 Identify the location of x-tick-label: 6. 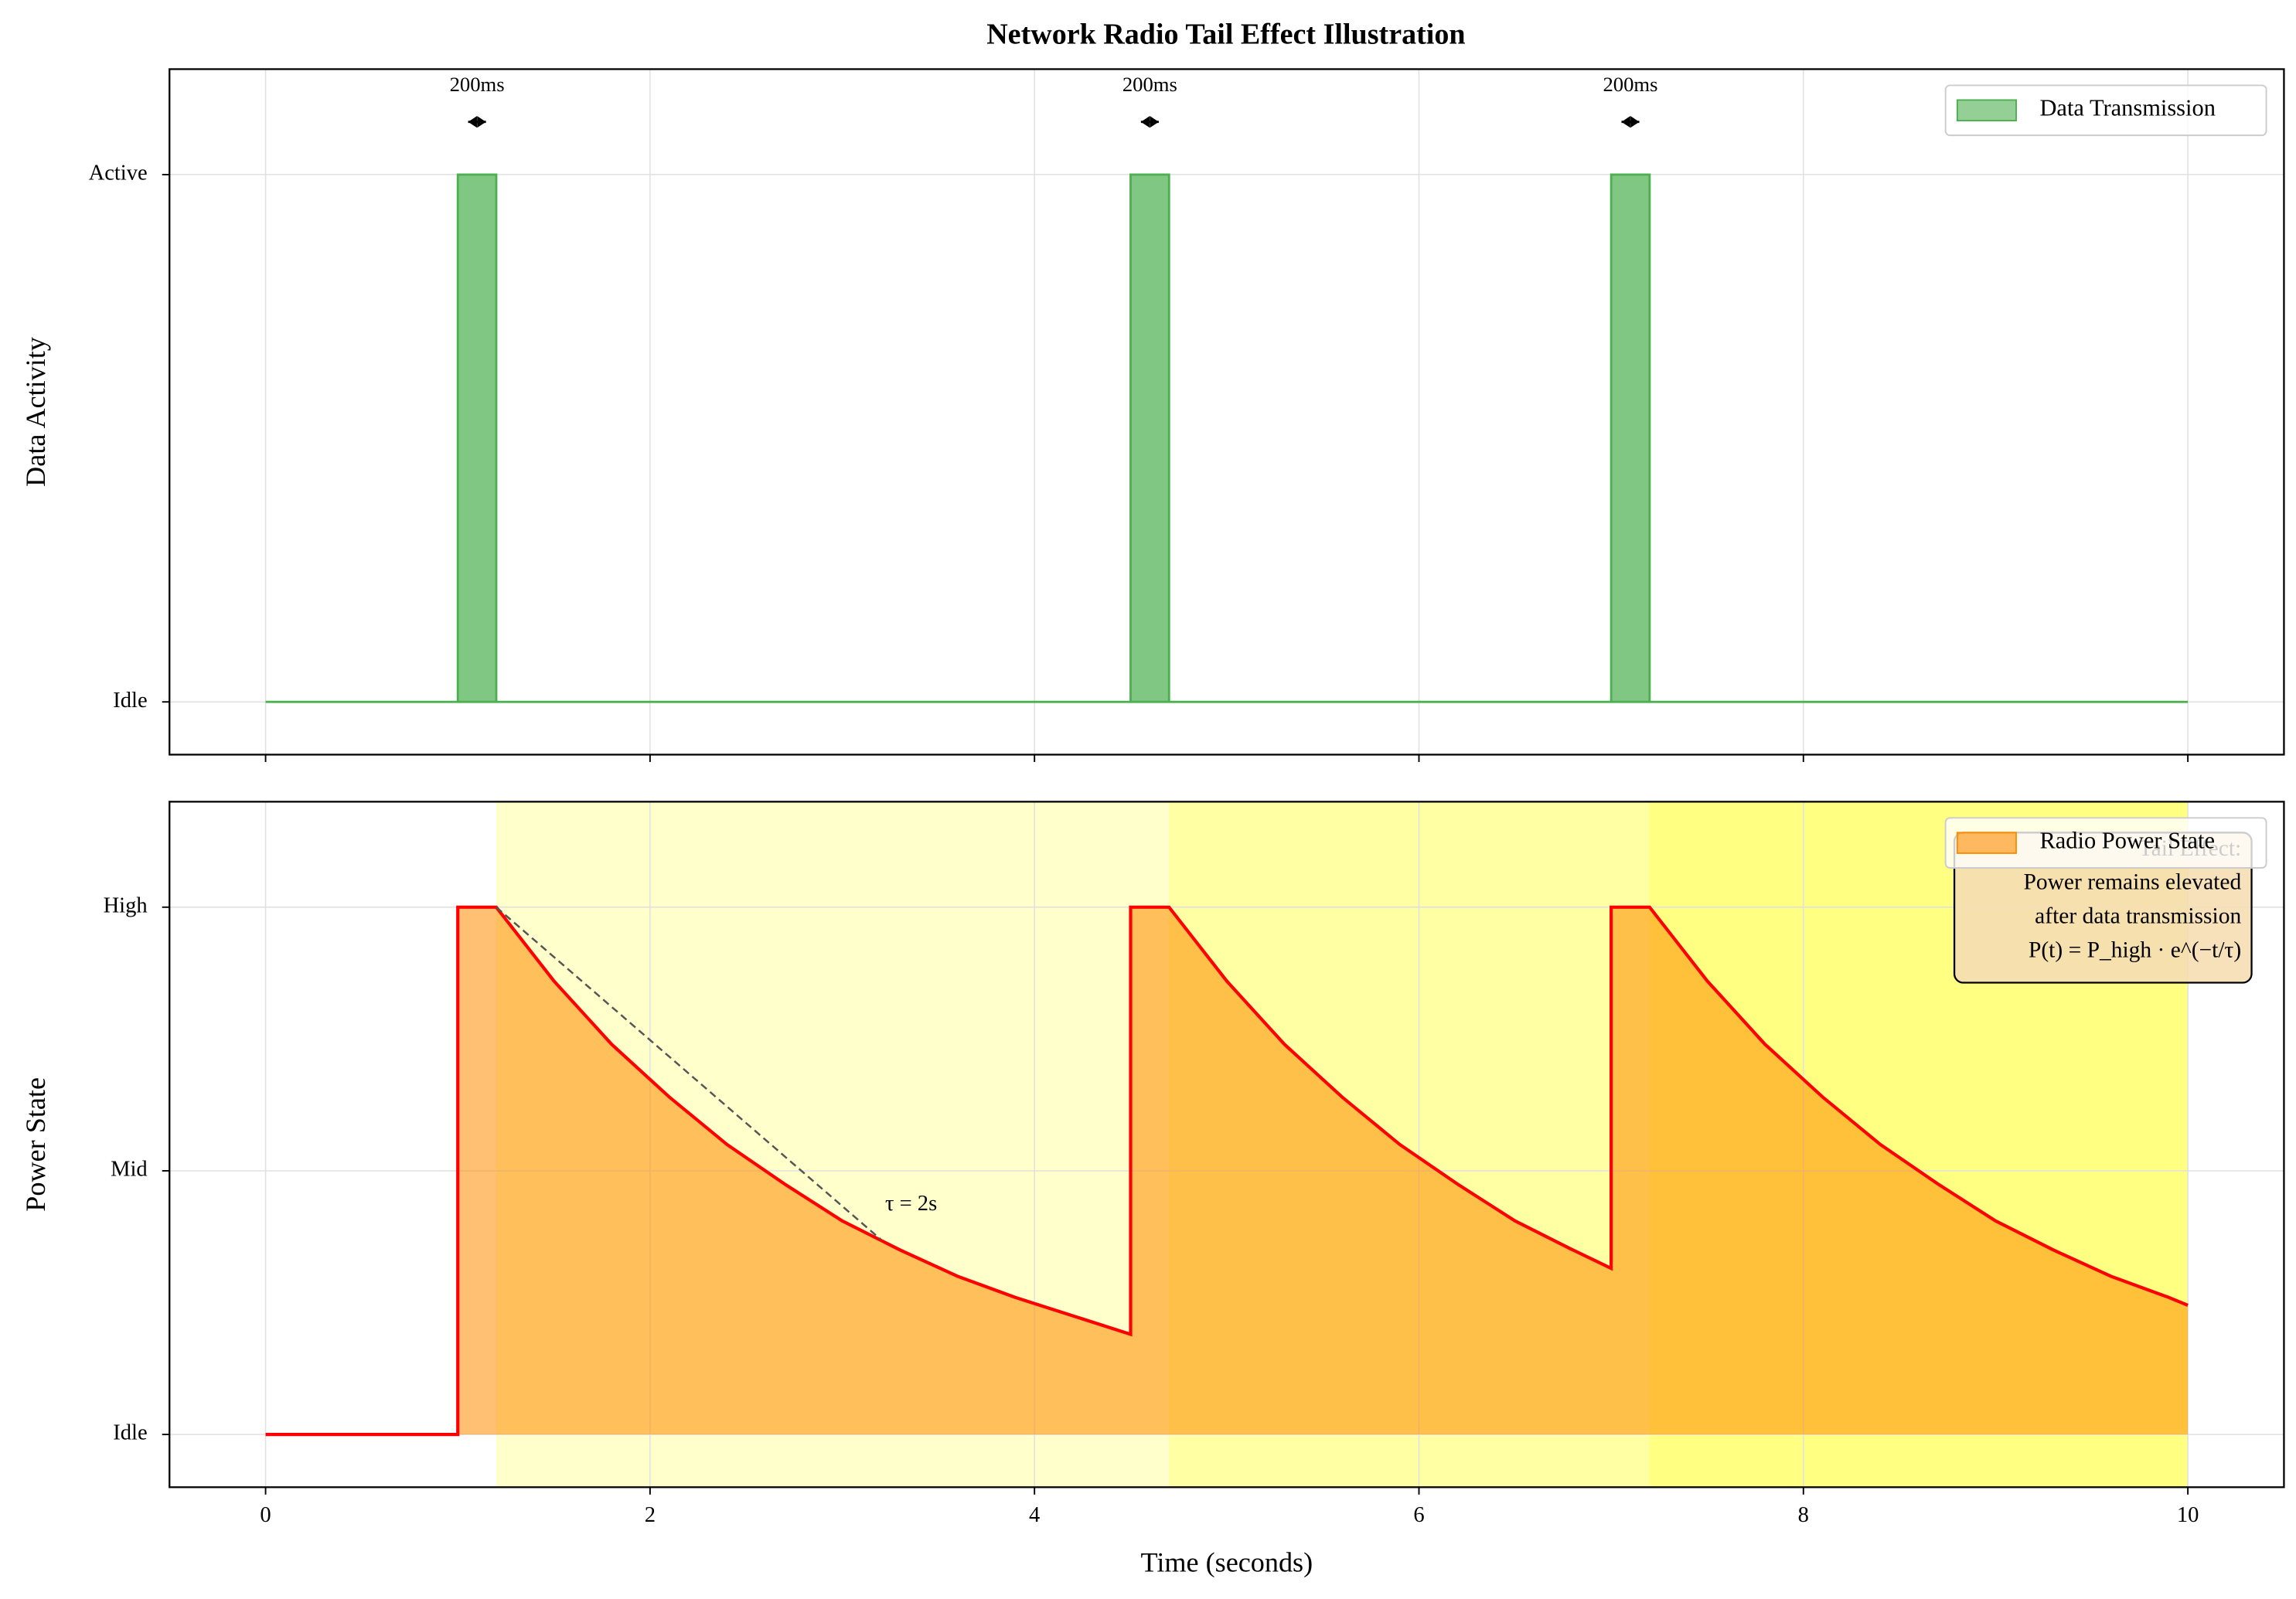
(1418, 1515).